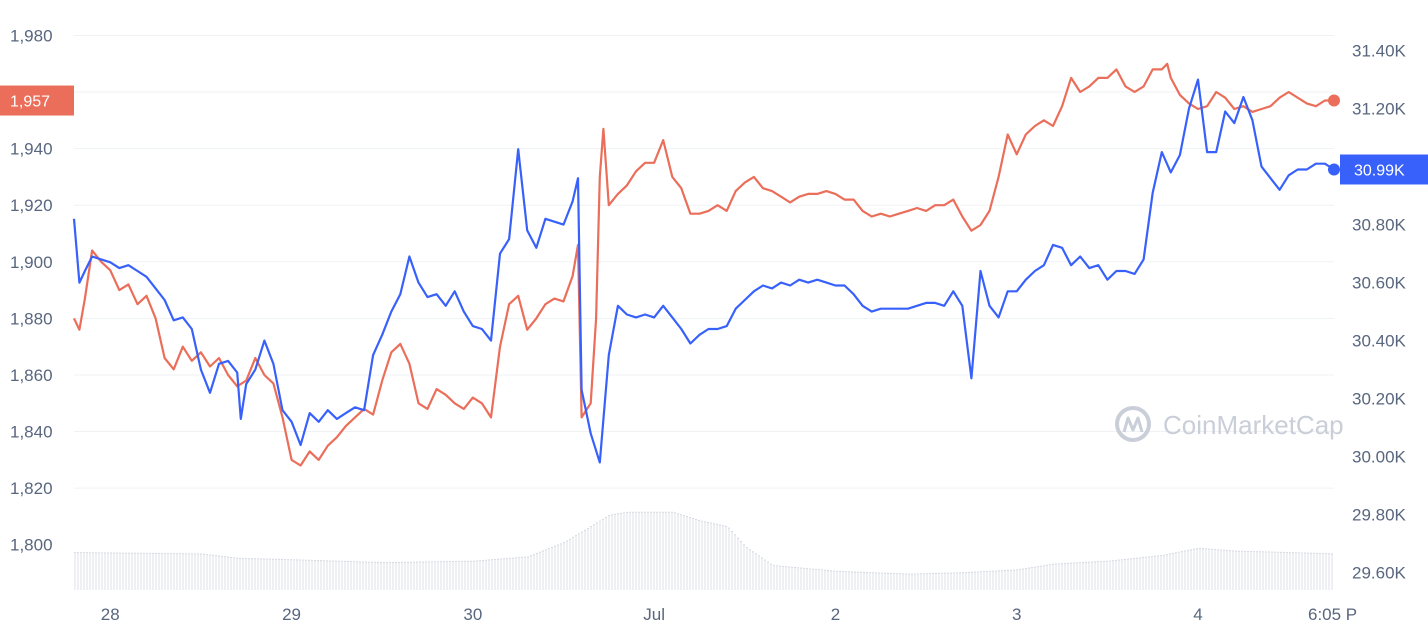 Image resolution: width=1428 pixels, height=633 pixels. Describe the element at coordinates (1334, 100) in the screenshot. I see `eth-last-point` at that location.